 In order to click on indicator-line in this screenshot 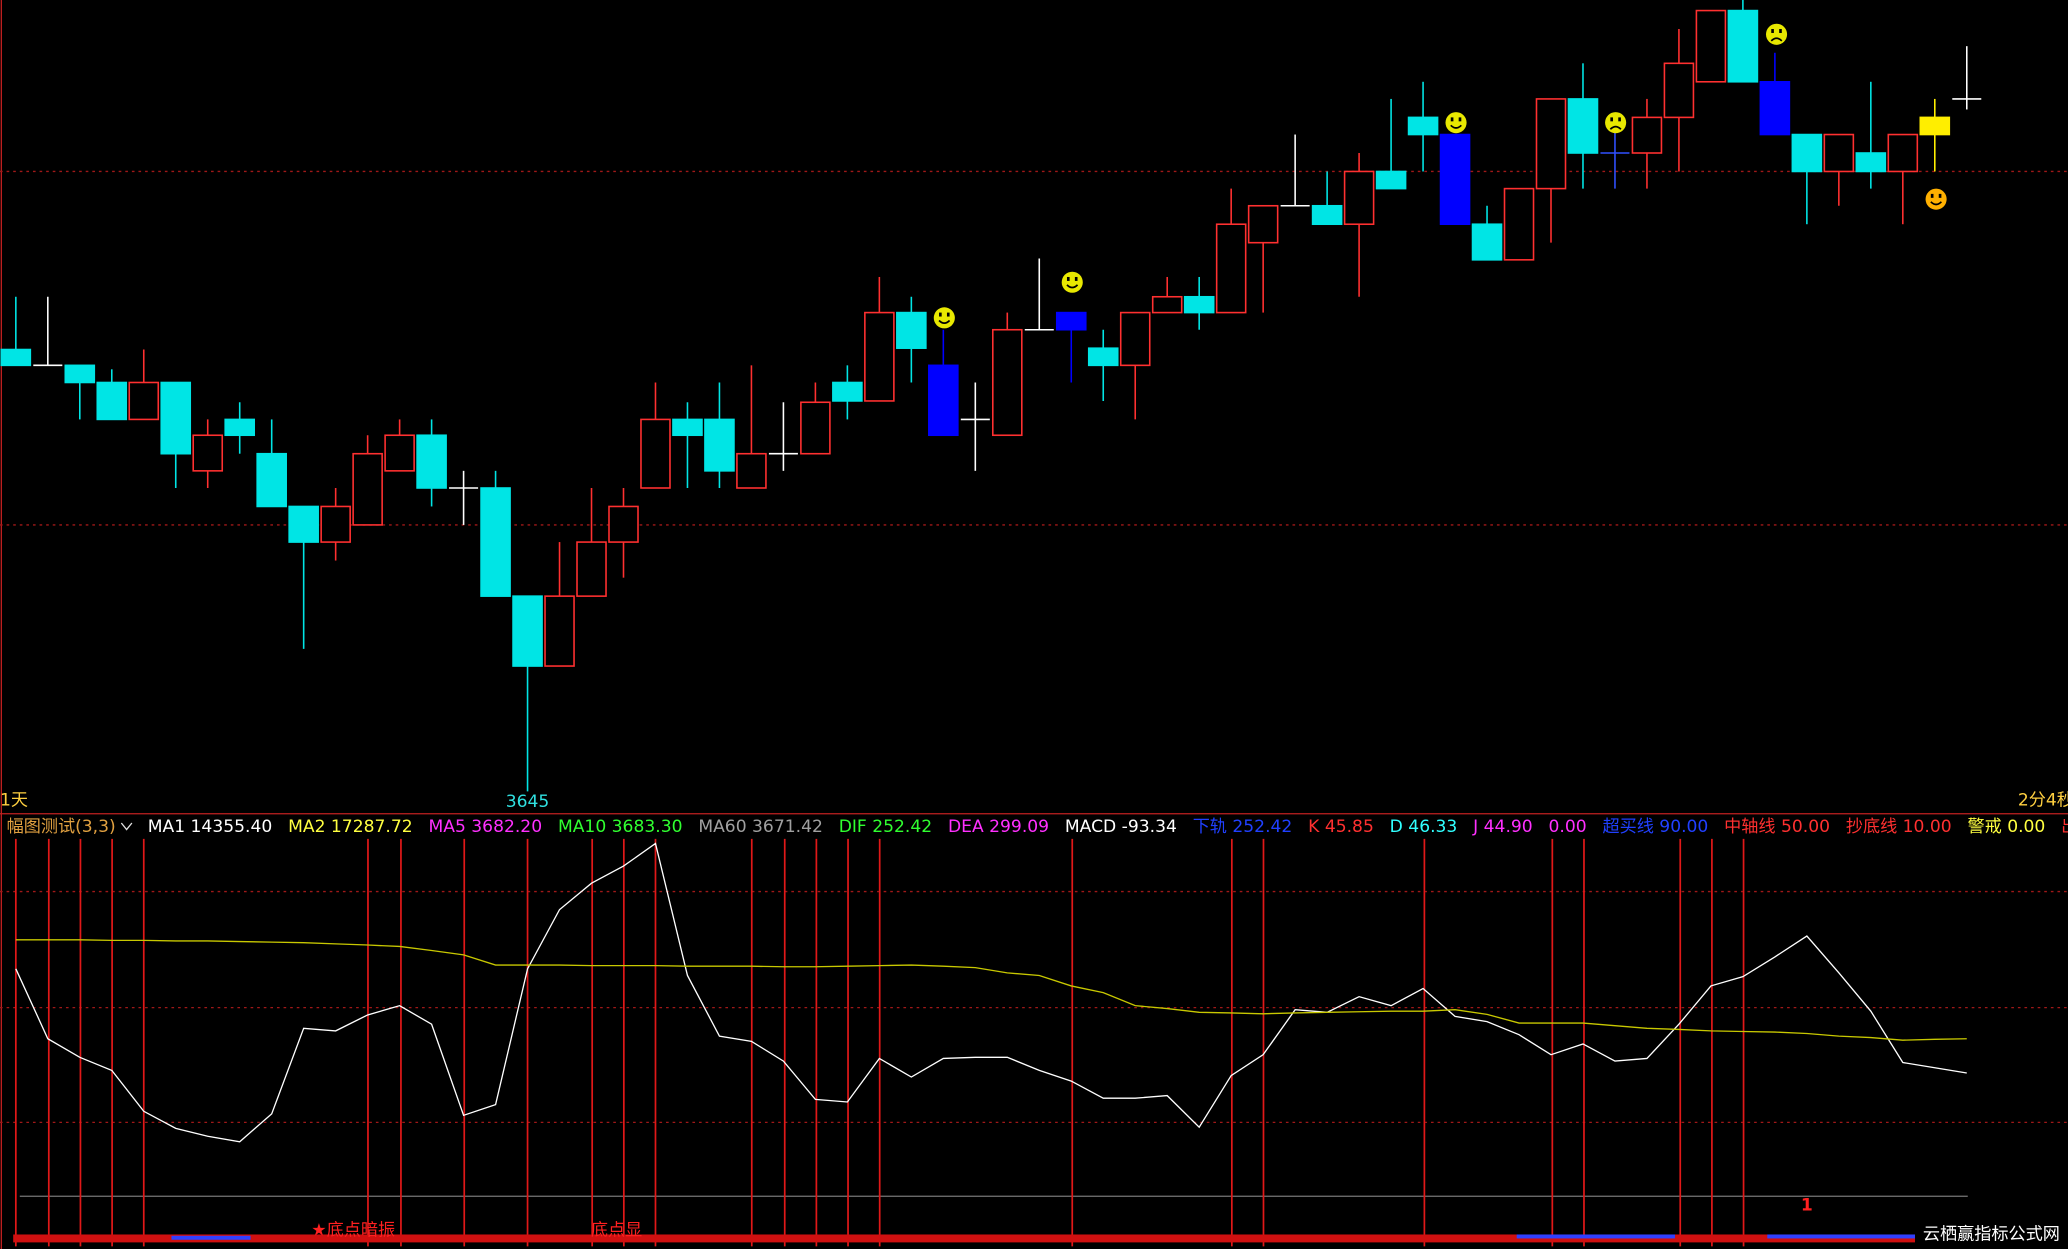, I will do `click(991, 990)`.